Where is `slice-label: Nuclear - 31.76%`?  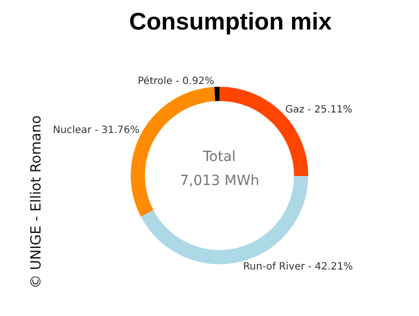 slice-label: Nuclear - 31.76% is located at coordinates (96, 130).